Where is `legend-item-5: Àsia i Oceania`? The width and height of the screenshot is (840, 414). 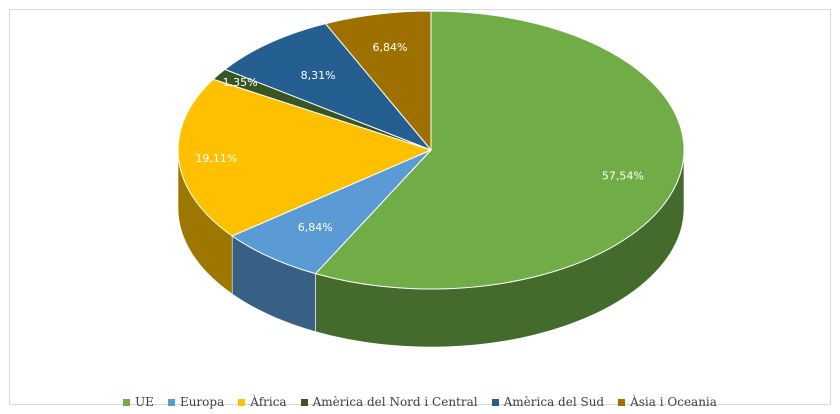 legend-item-5: Àsia i Oceania is located at coordinates (667, 402).